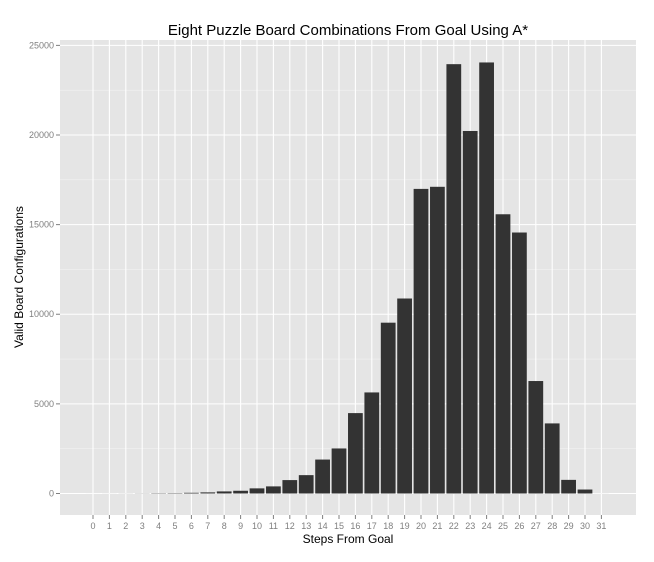  I want to click on y-tick-label: 0, so click(51, 493).